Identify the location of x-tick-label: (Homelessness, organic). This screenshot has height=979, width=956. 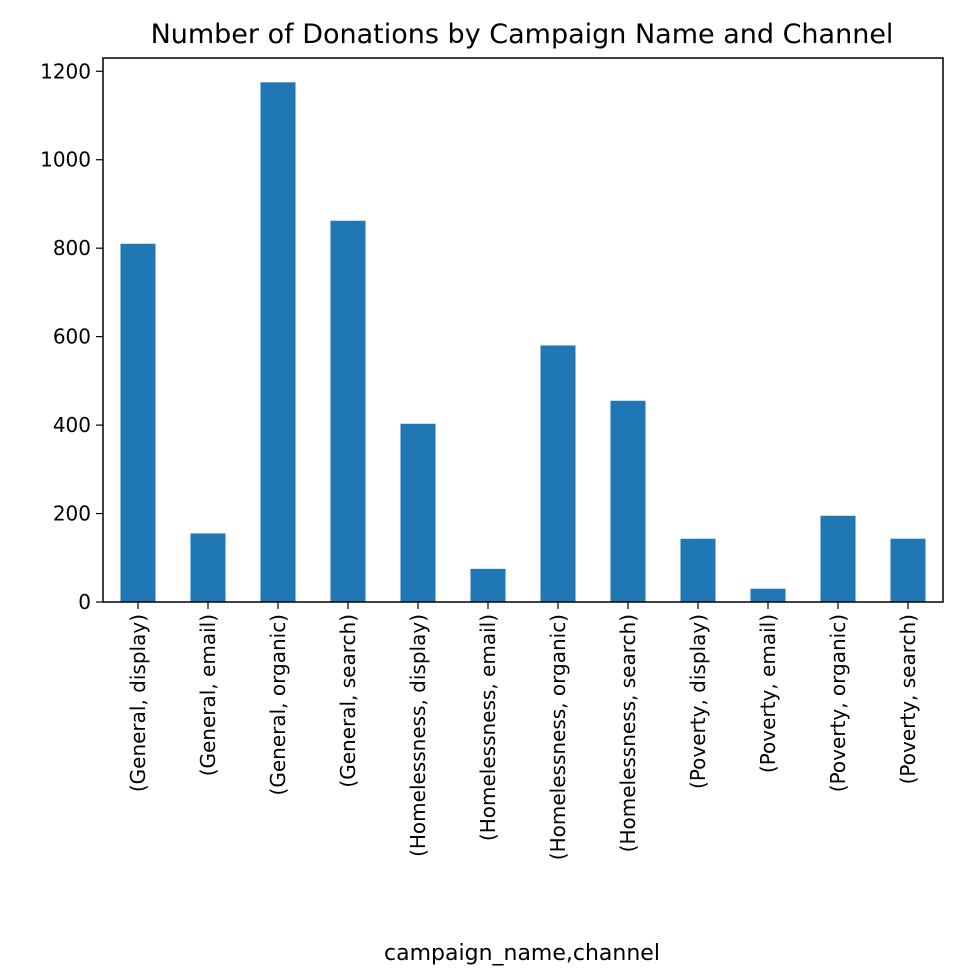
(558, 737).